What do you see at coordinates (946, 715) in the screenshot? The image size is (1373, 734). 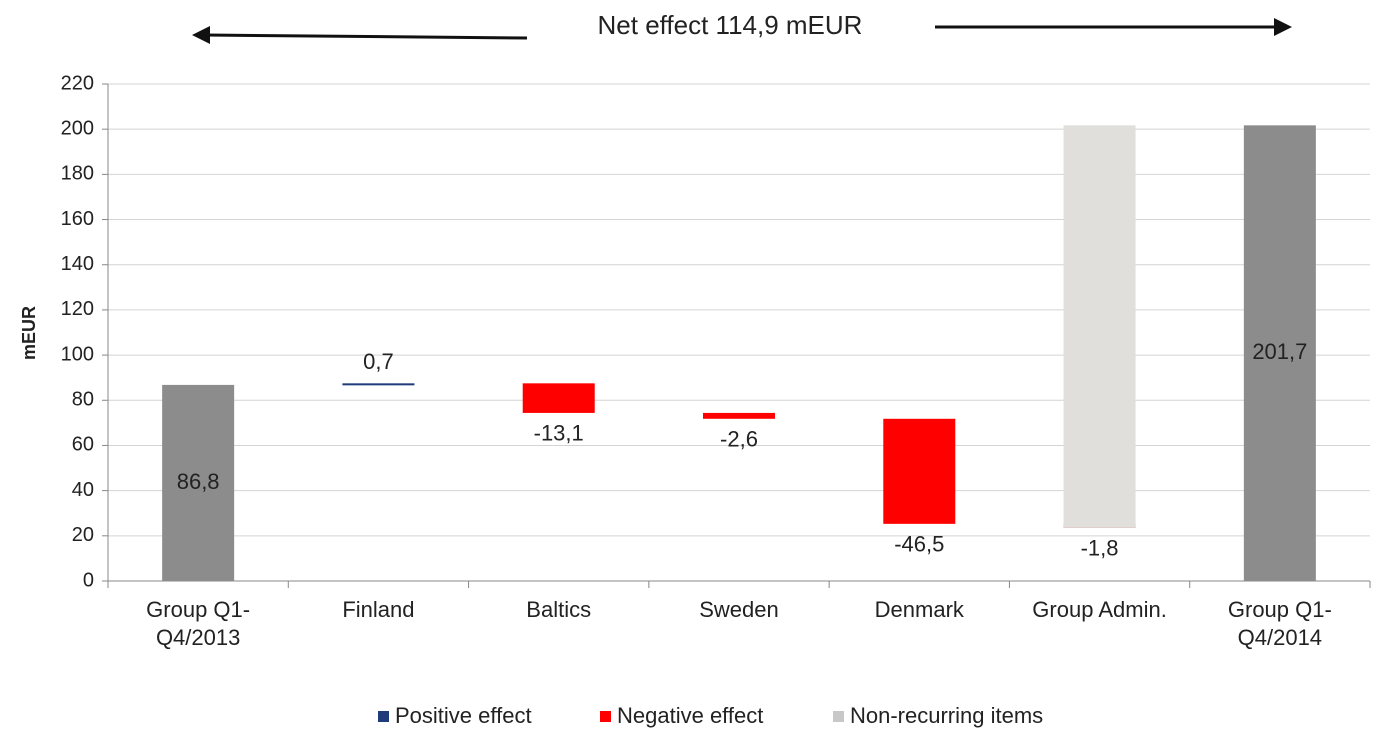 I see `legend-label: Non-recurring items` at bounding box center [946, 715].